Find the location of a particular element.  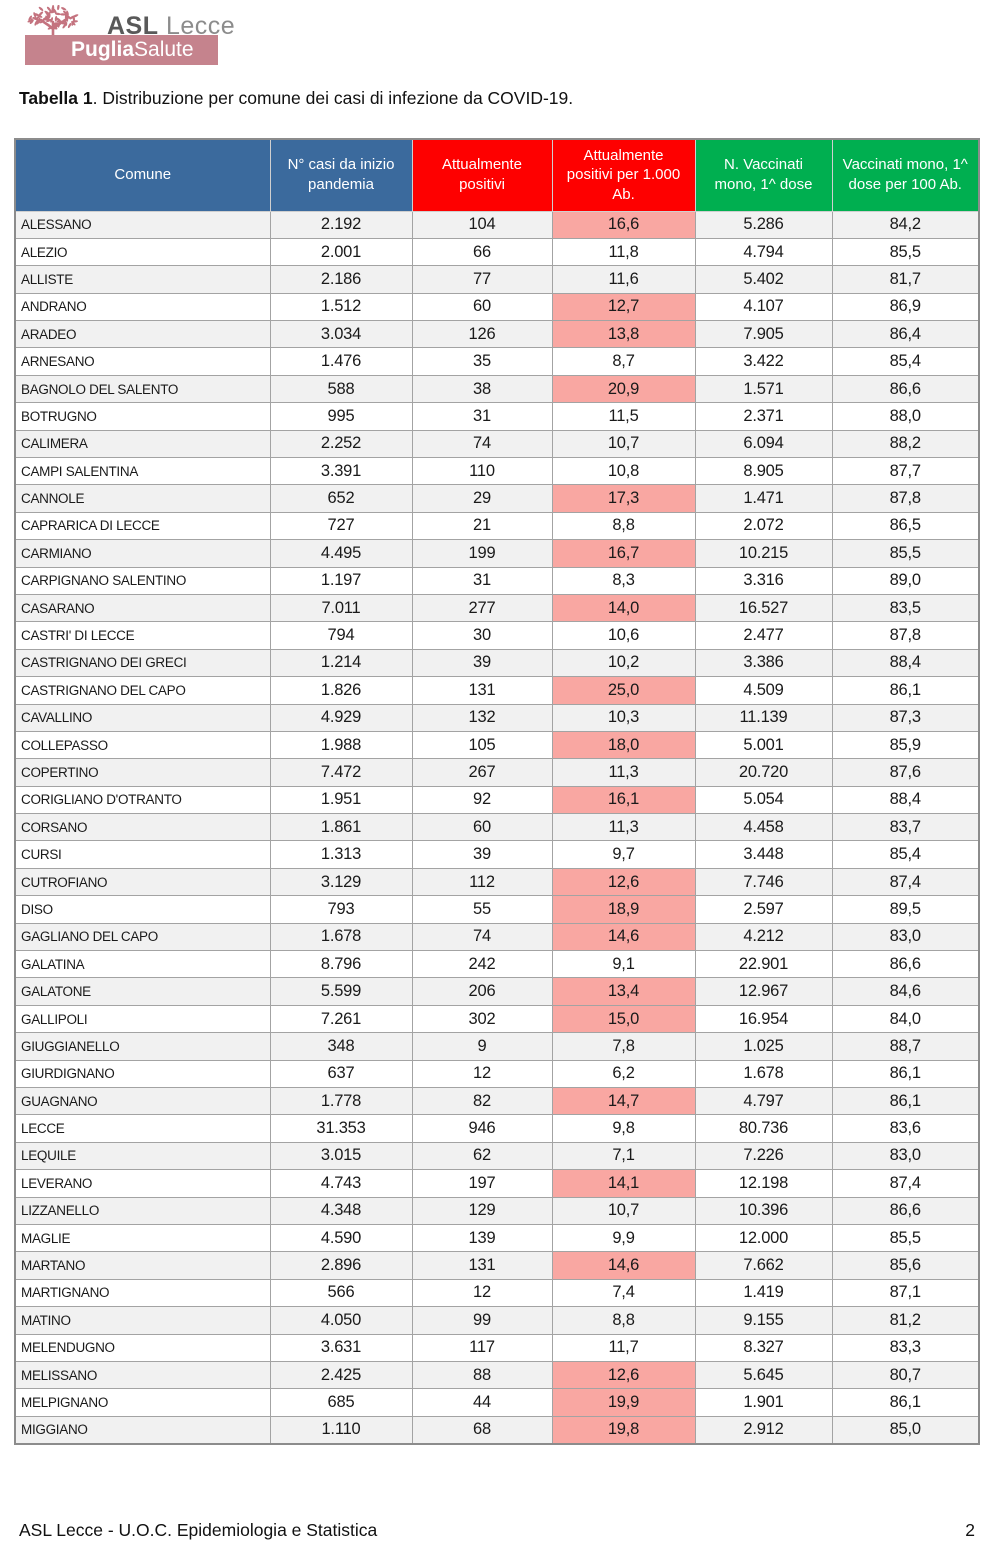

cell-attualmente-positivi: 31 is located at coordinates (482, 580).